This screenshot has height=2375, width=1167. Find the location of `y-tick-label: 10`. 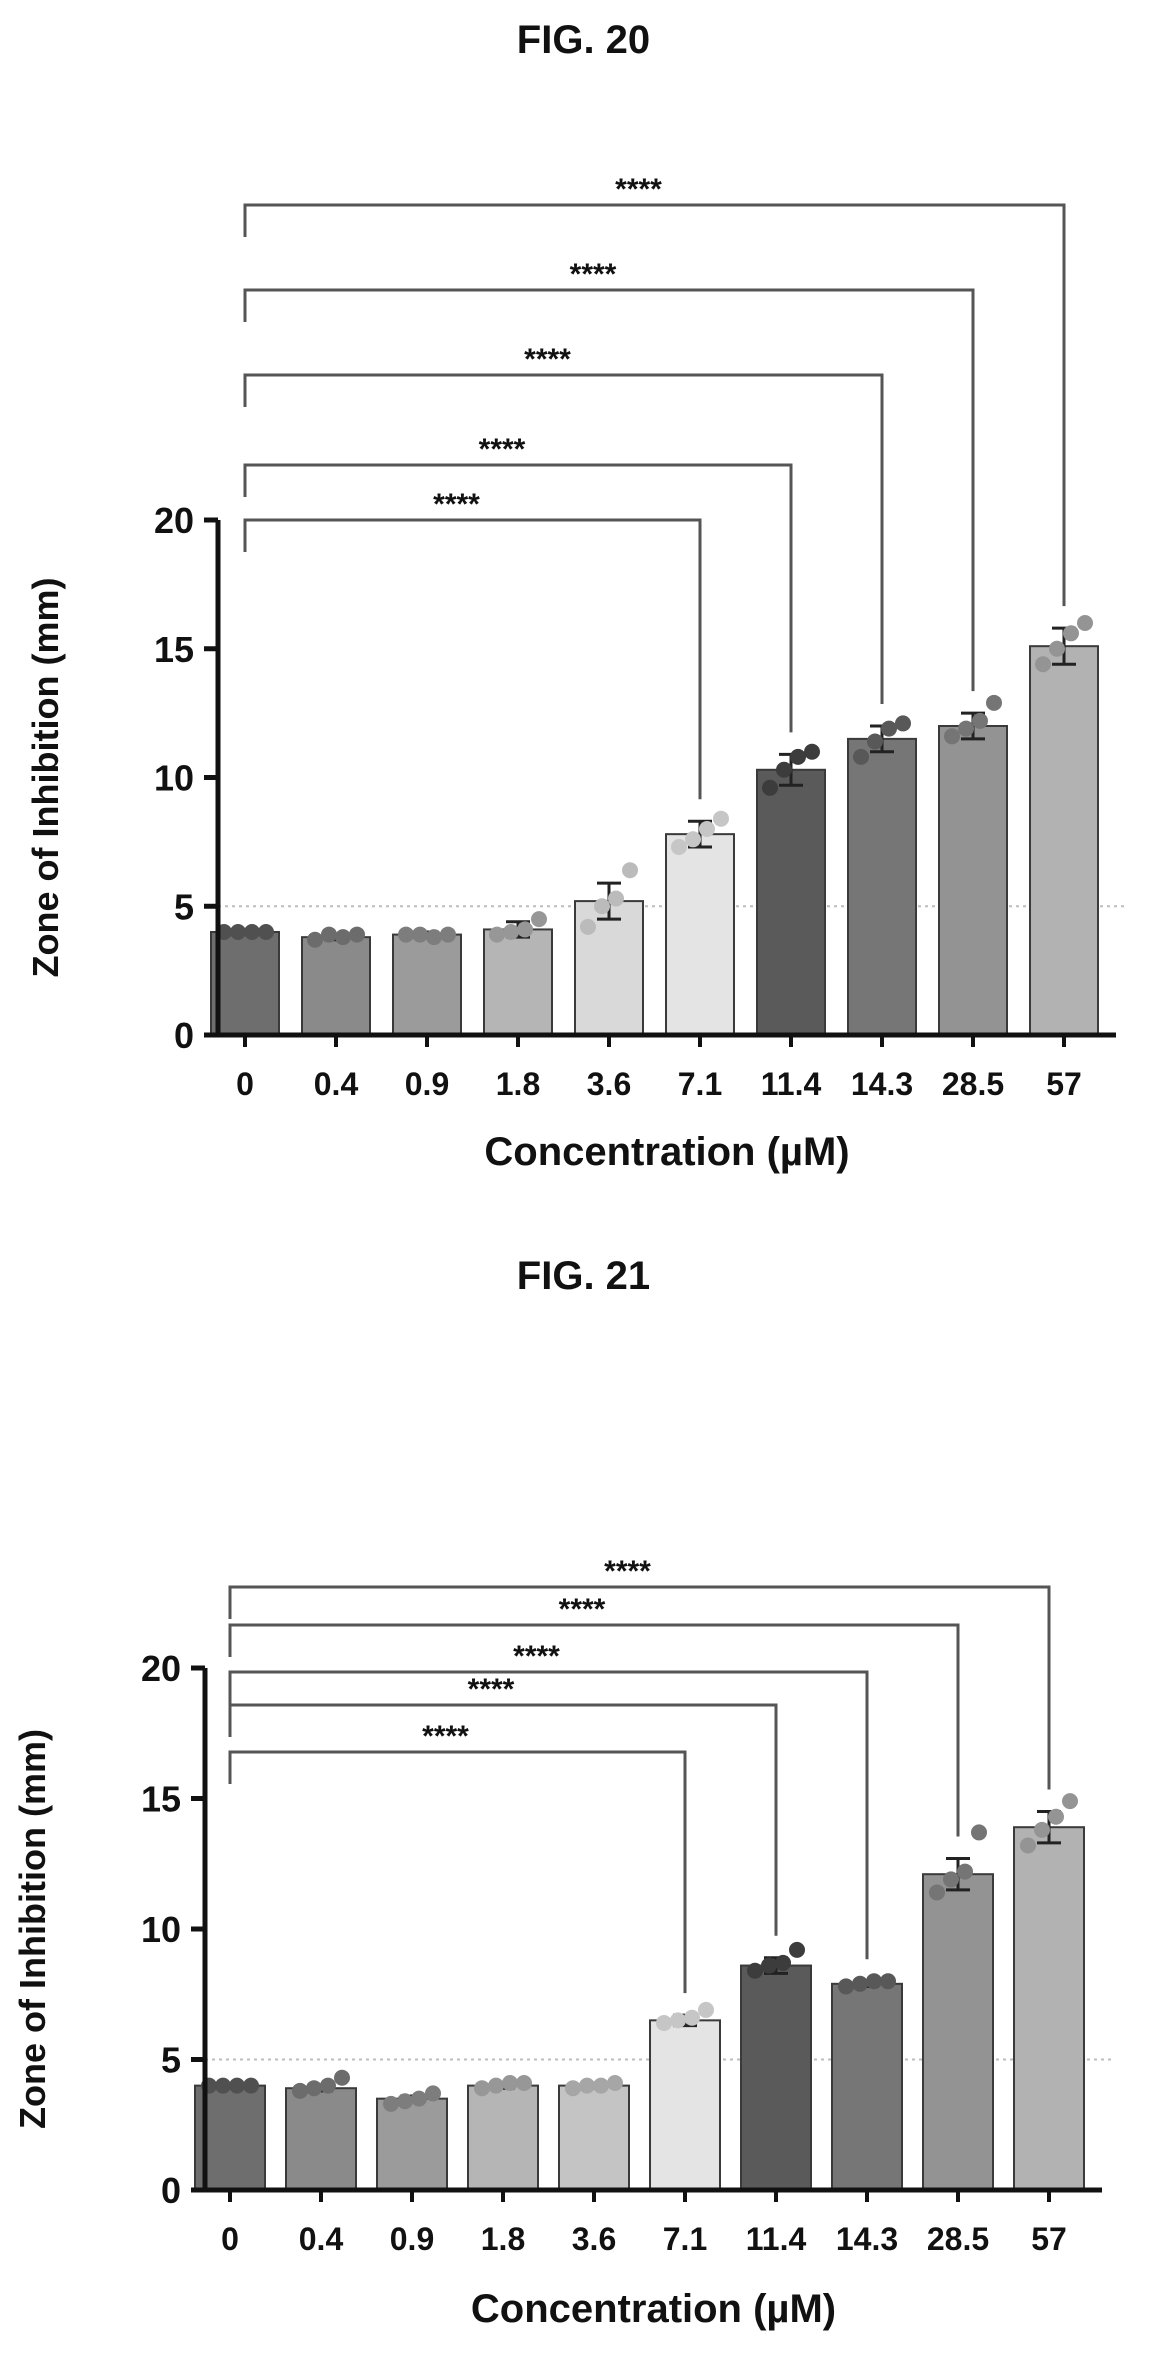

y-tick-label: 10 is located at coordinates (174, 778).